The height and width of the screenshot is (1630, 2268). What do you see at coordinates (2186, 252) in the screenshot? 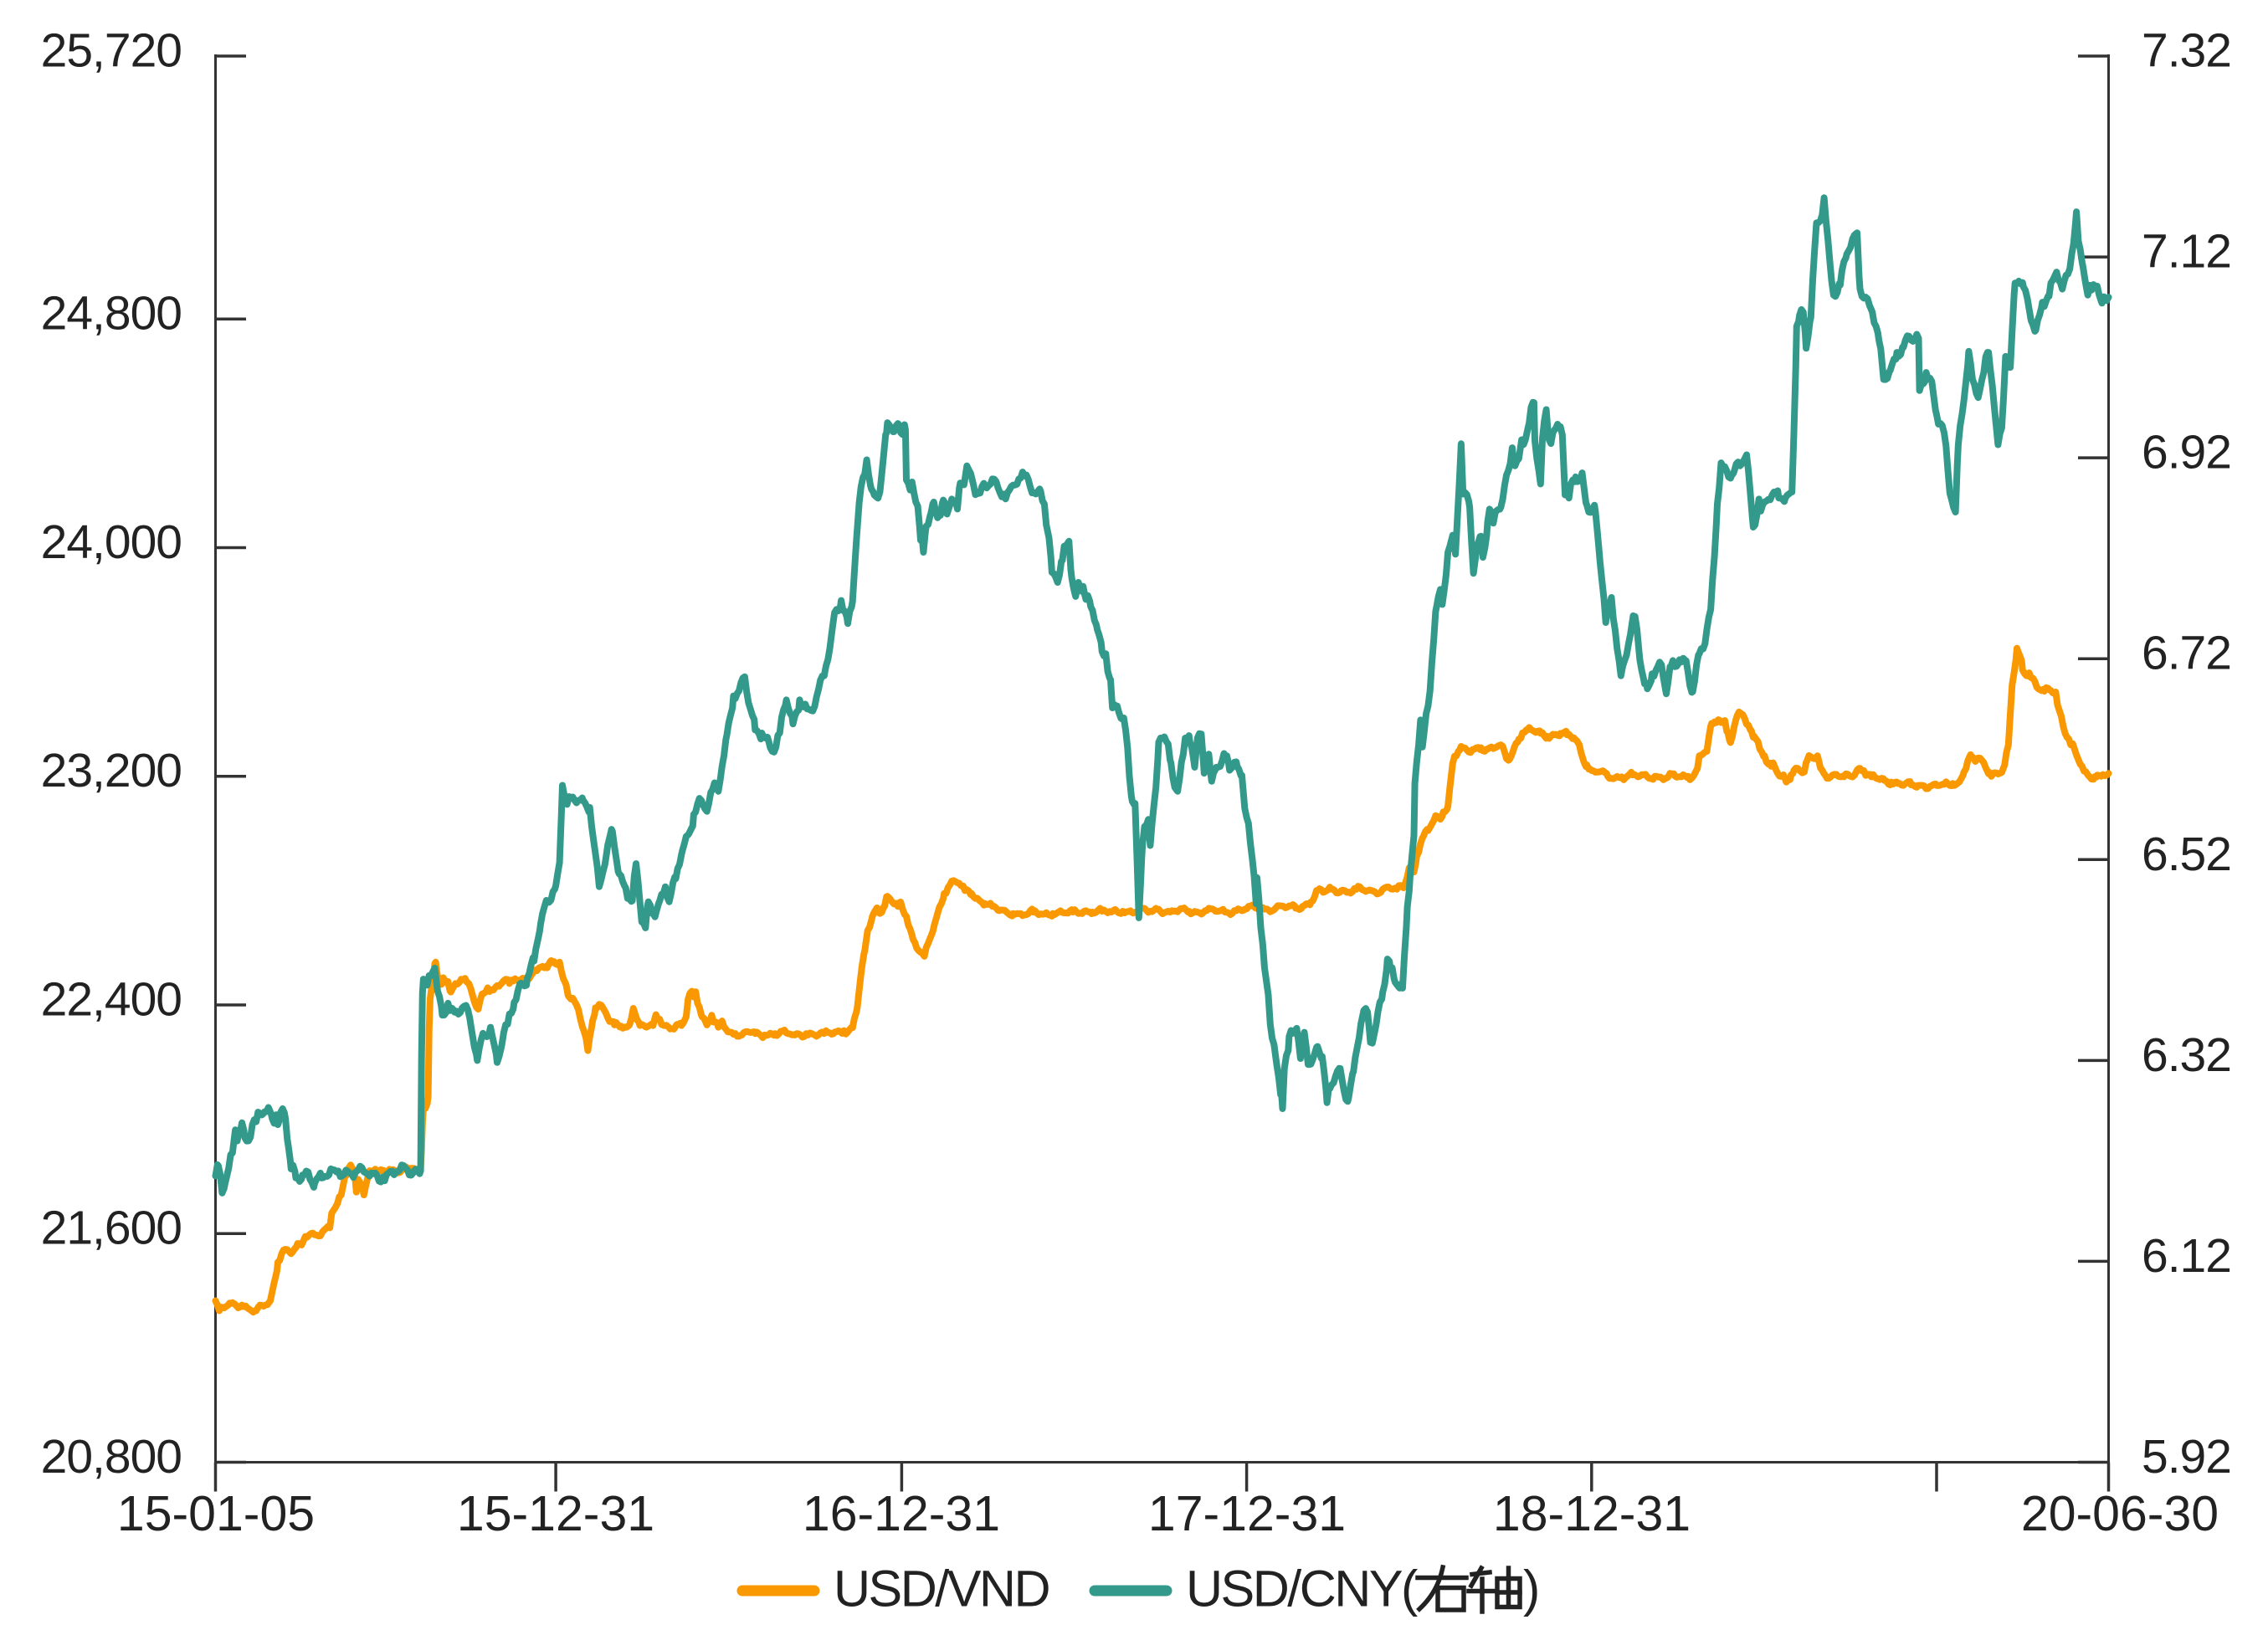
I see `svg-text: 7.12` at bounding box center [2186, 252].